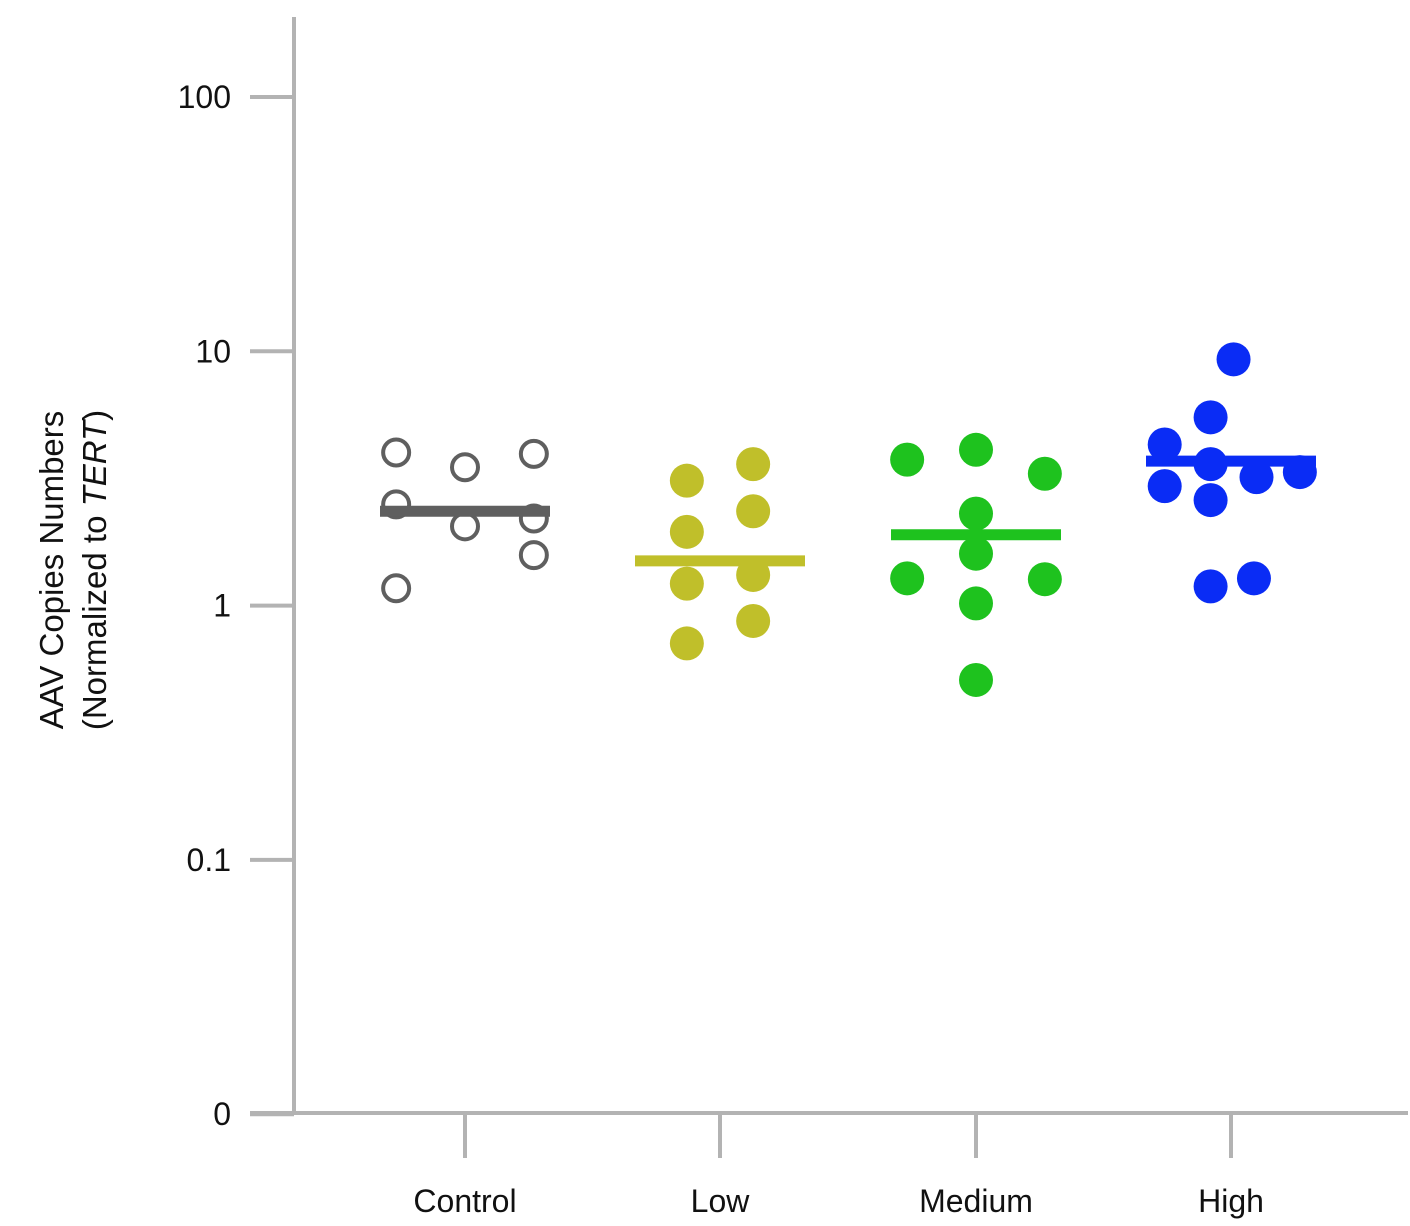 This screenshot has height=1226, width=1410. What do you see at coordinates (976, 1201) in the screenshot?
I see `x-tick-label: Medium` at bounding box center [976, 1201].